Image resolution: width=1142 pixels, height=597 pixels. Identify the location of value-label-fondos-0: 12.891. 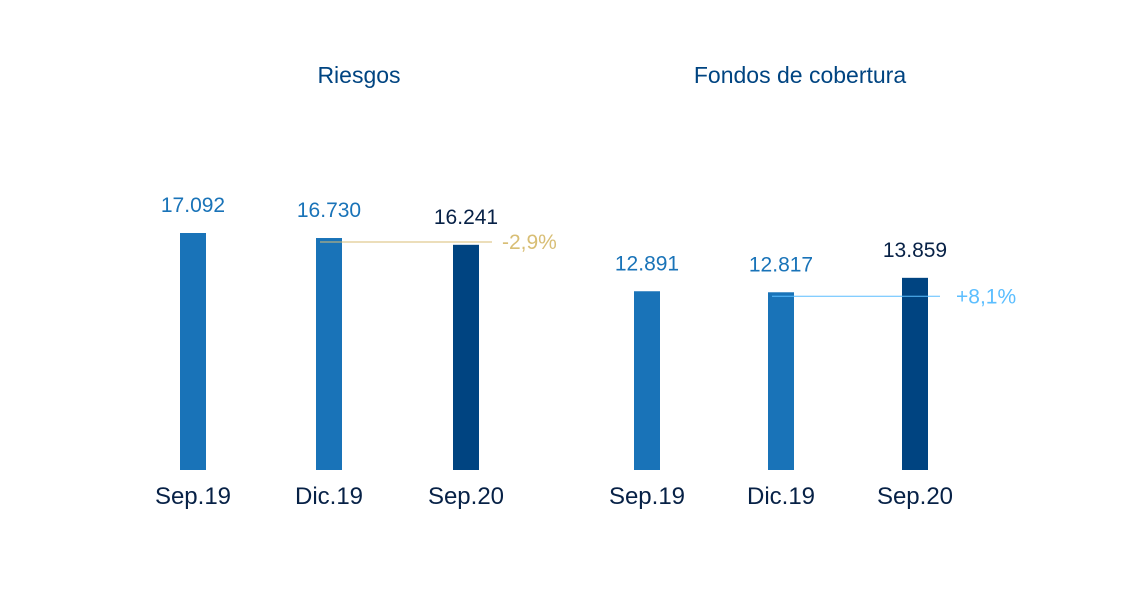
(647, 263).